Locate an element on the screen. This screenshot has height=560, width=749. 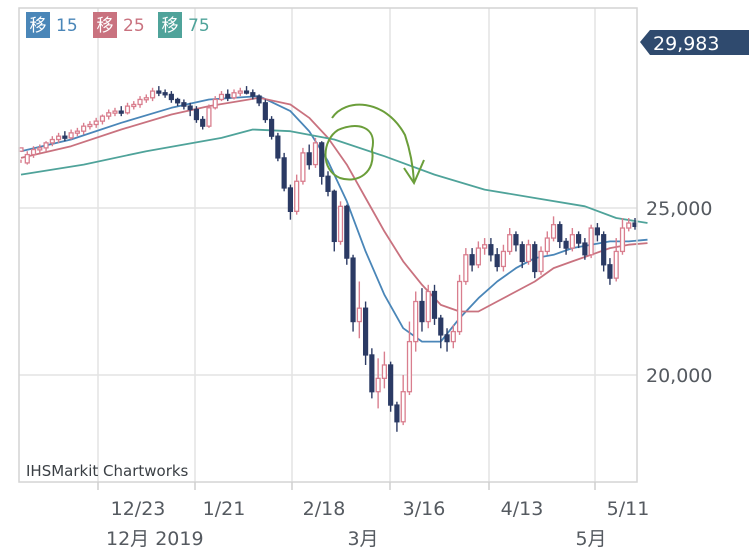
legend: 移 15 移 25 移 75 is located at coordinates (118, 25).